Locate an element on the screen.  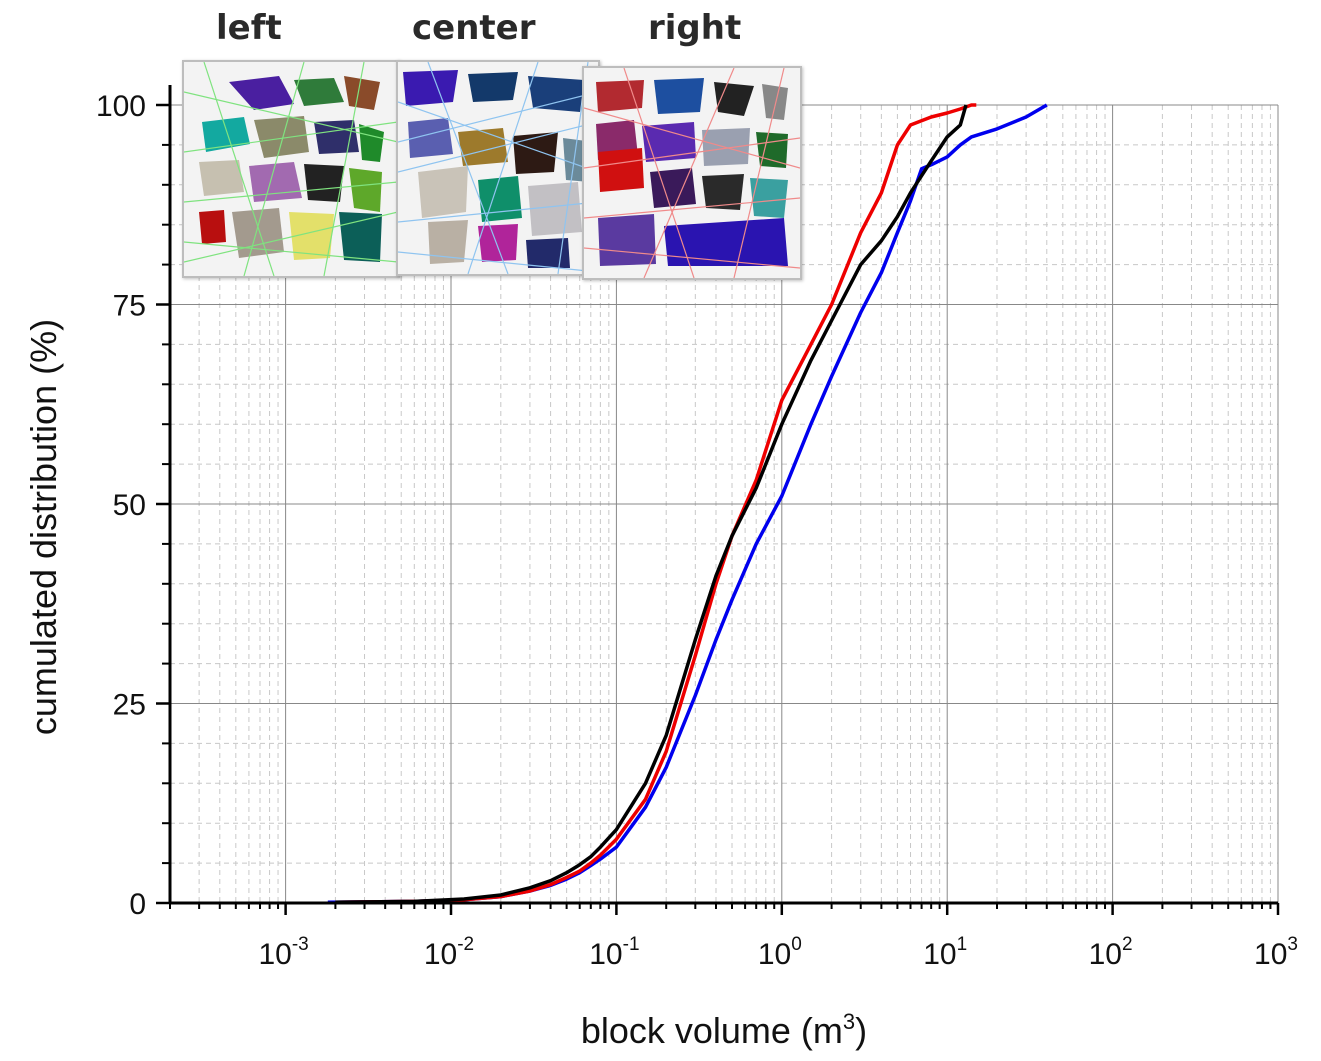
y-axis-label: cumulated distribution (%) is located at coordinates (43, 527).